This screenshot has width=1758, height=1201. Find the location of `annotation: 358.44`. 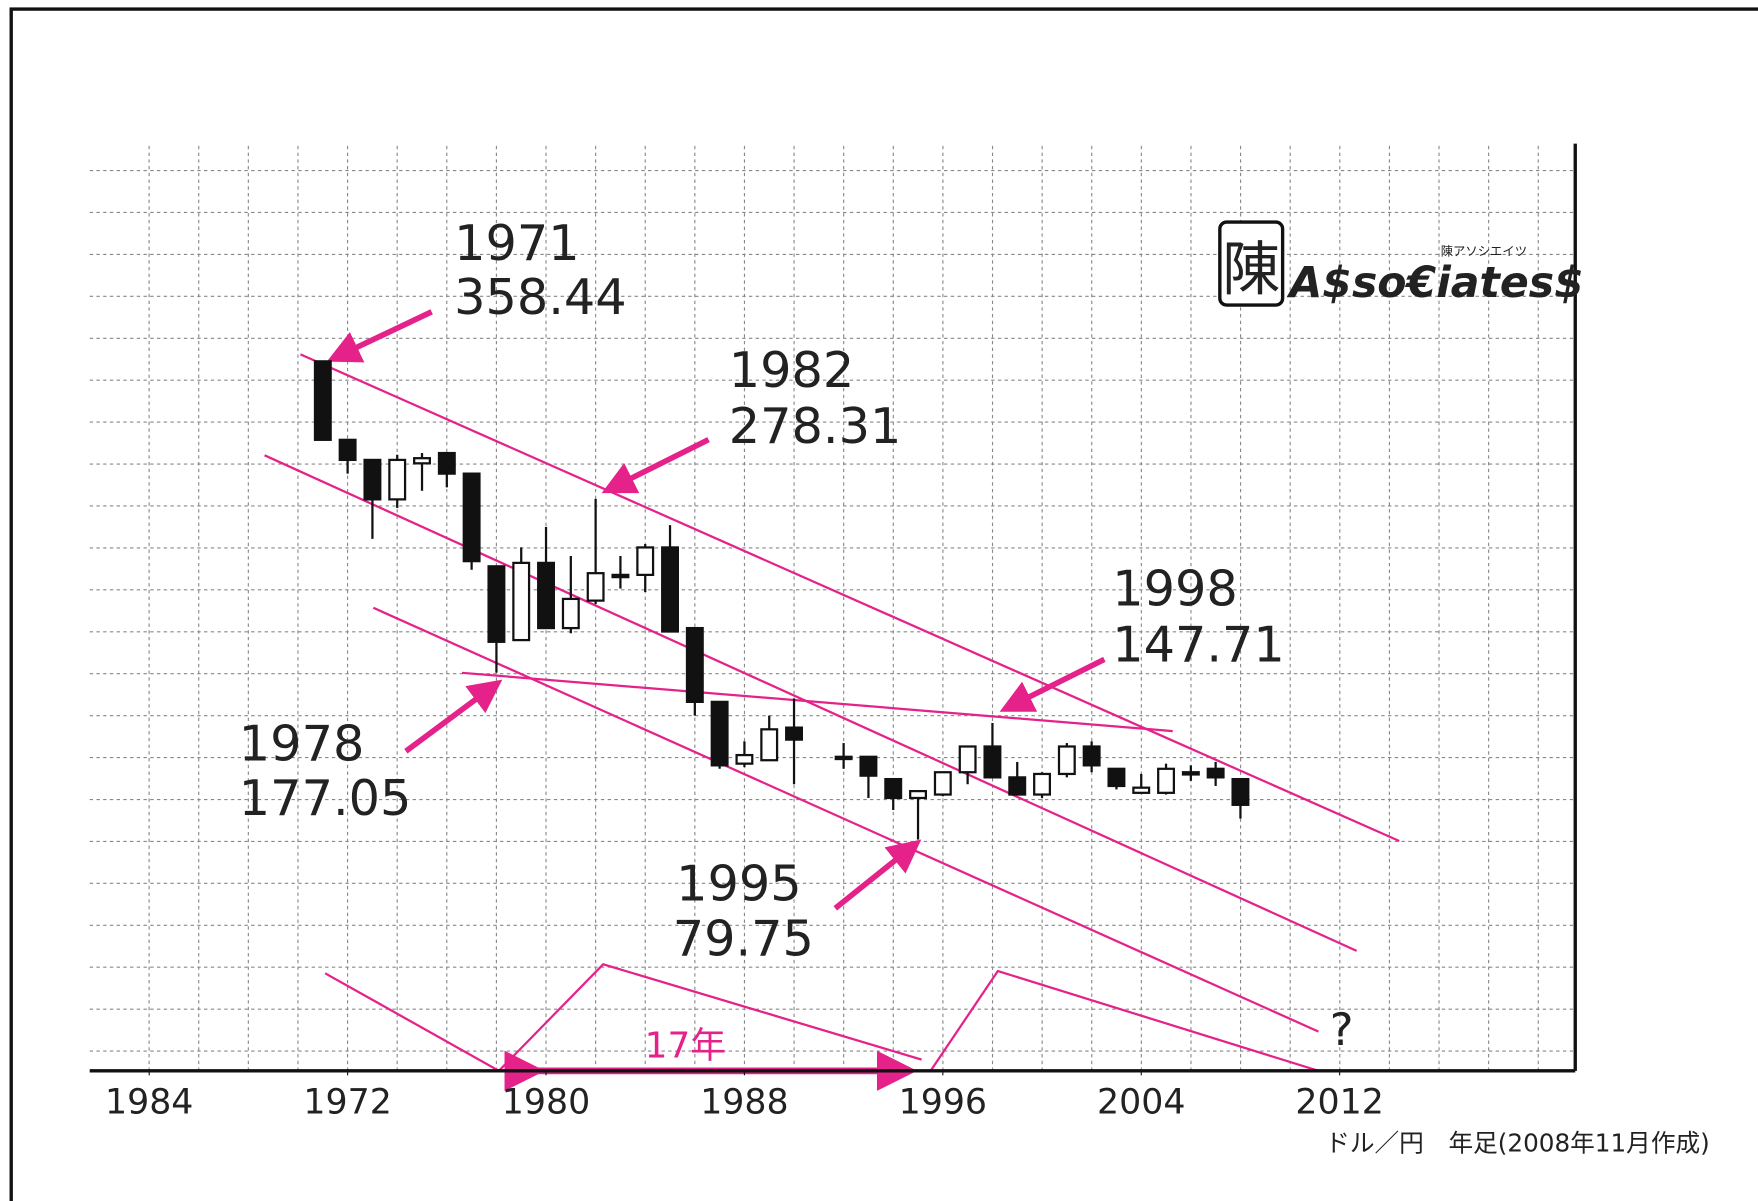

annotation: 358.44 is located at coordinates (540, 297).